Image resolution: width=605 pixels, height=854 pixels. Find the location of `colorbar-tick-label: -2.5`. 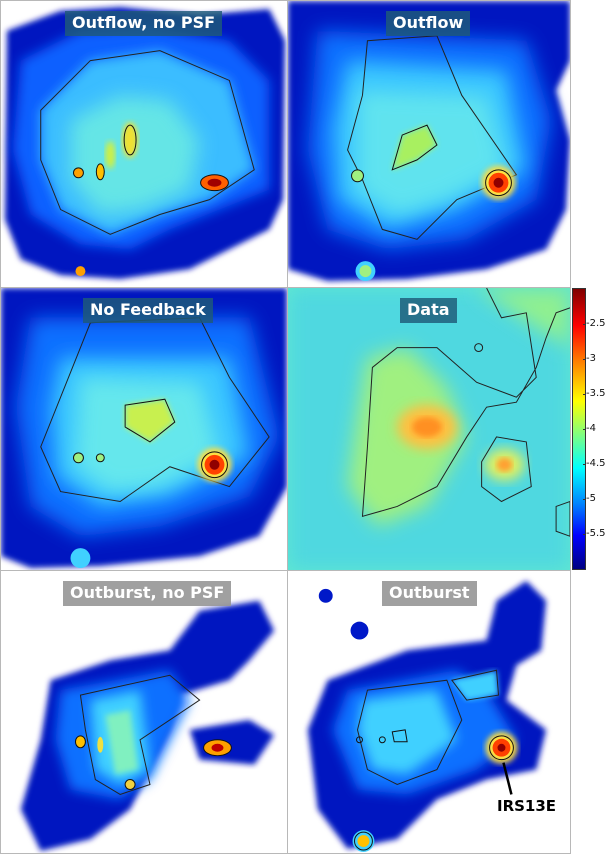

colorbar-tick-label: -2.5 is located at coordinates (594, 323).